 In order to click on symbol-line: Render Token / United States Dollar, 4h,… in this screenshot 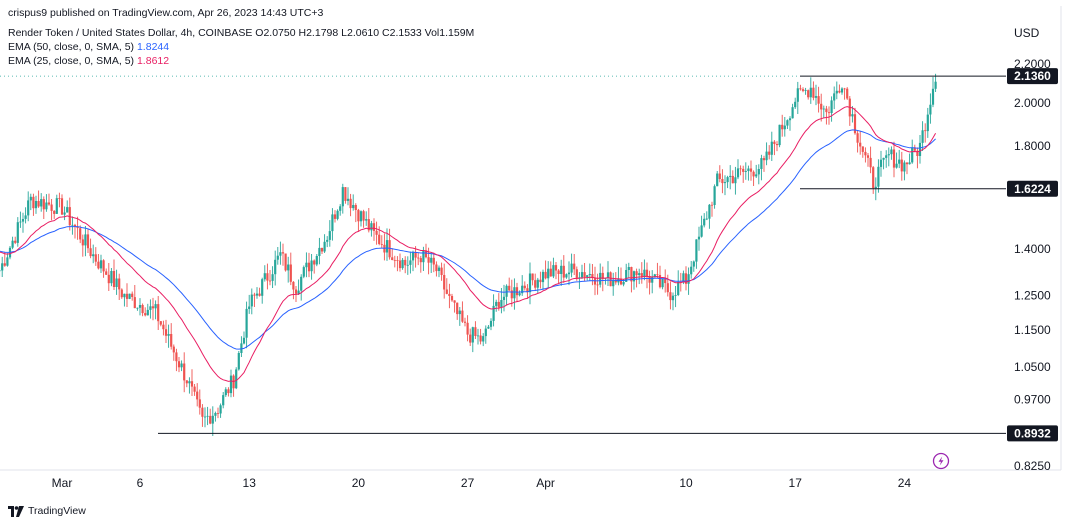, I will do `click(241, 33)`.